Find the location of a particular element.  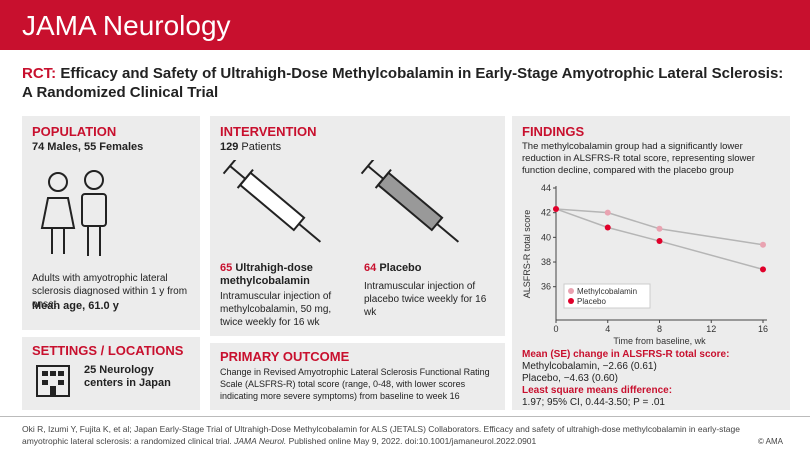

arm-1-title: 65 Ultrahigh-dose methylcobalamin is located at coordinates (285, 275).